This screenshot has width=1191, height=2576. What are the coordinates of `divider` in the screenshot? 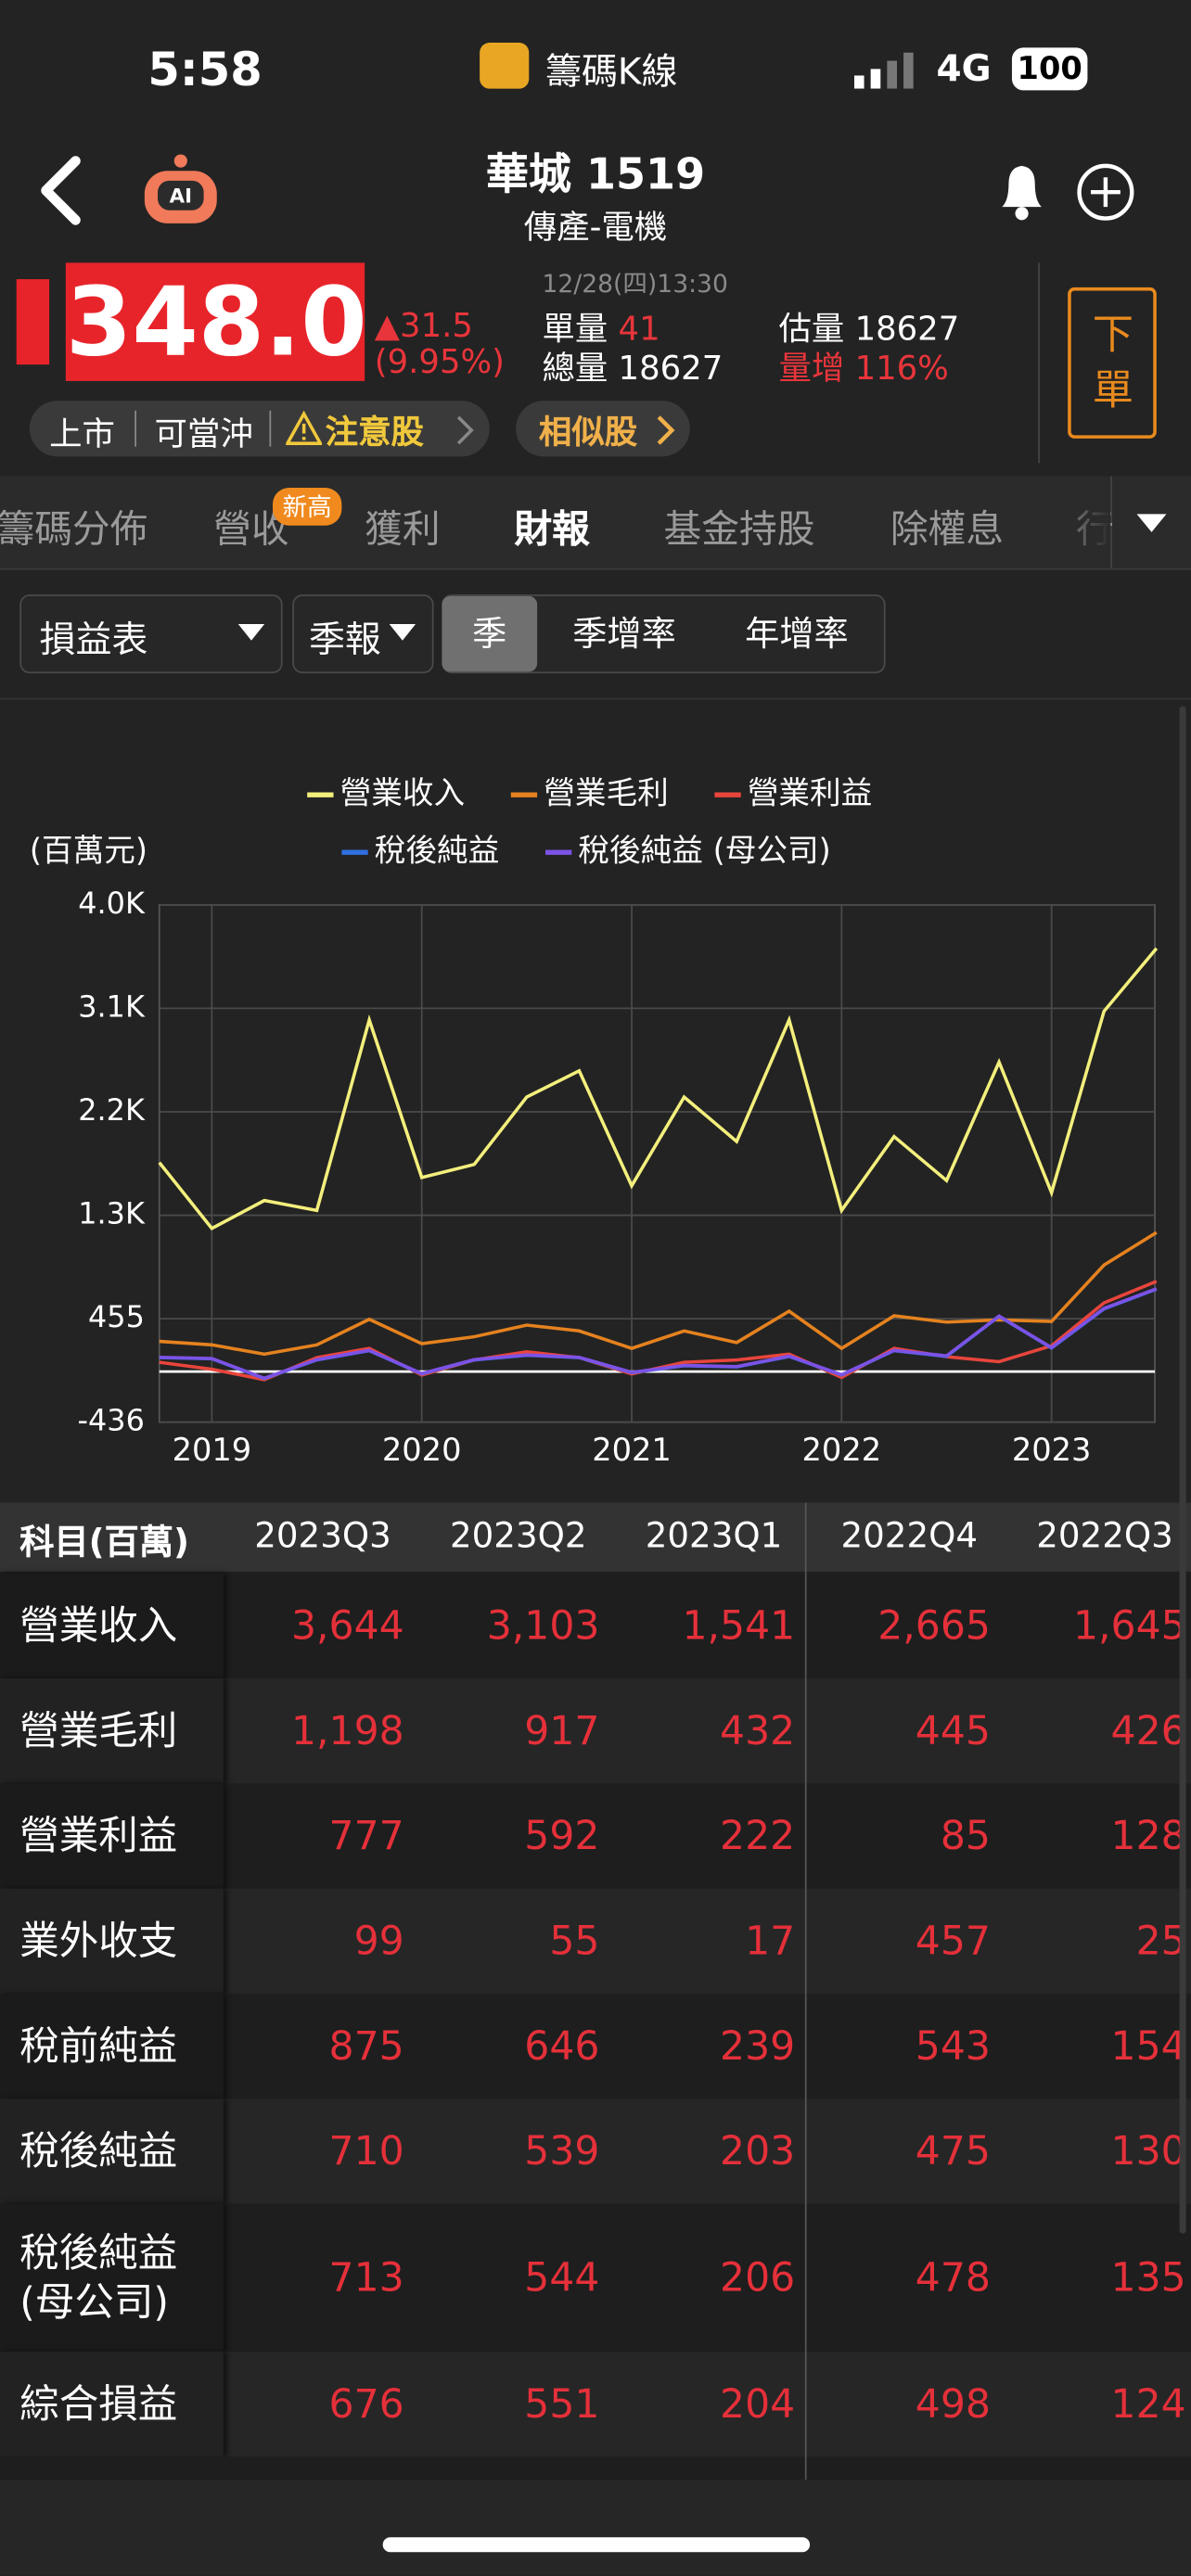 It's located at (595, 699).